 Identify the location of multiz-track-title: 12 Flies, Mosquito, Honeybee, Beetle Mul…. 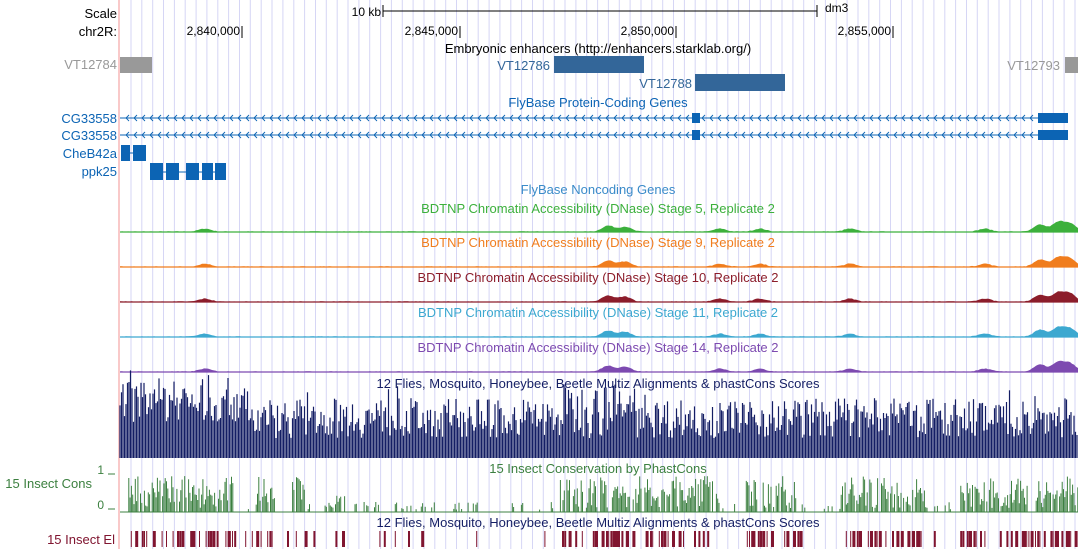
(598, 383).